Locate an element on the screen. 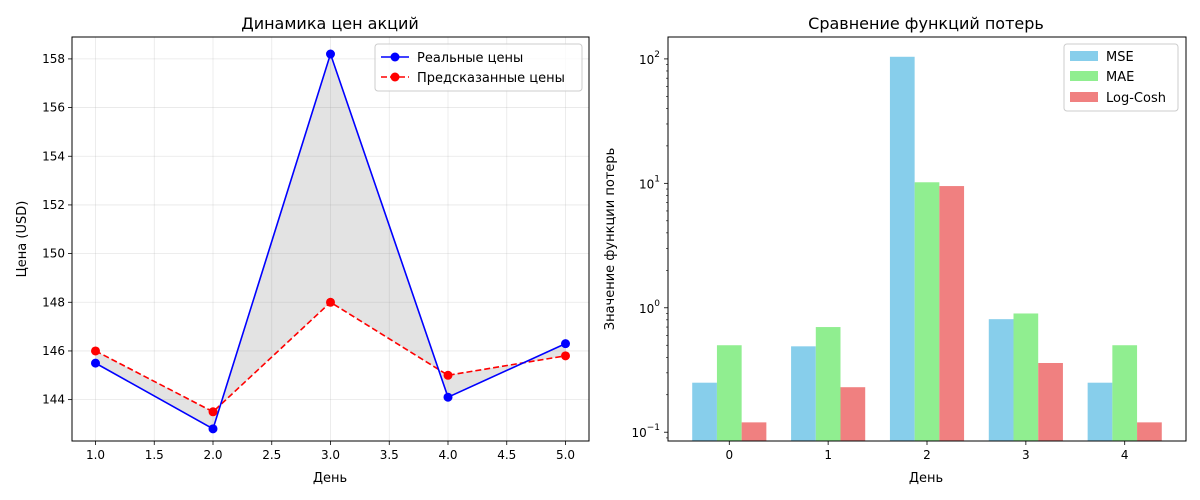 The image size is (1200, 500). legend-label-real: Реальные цены is located at coordinates (470, 58).